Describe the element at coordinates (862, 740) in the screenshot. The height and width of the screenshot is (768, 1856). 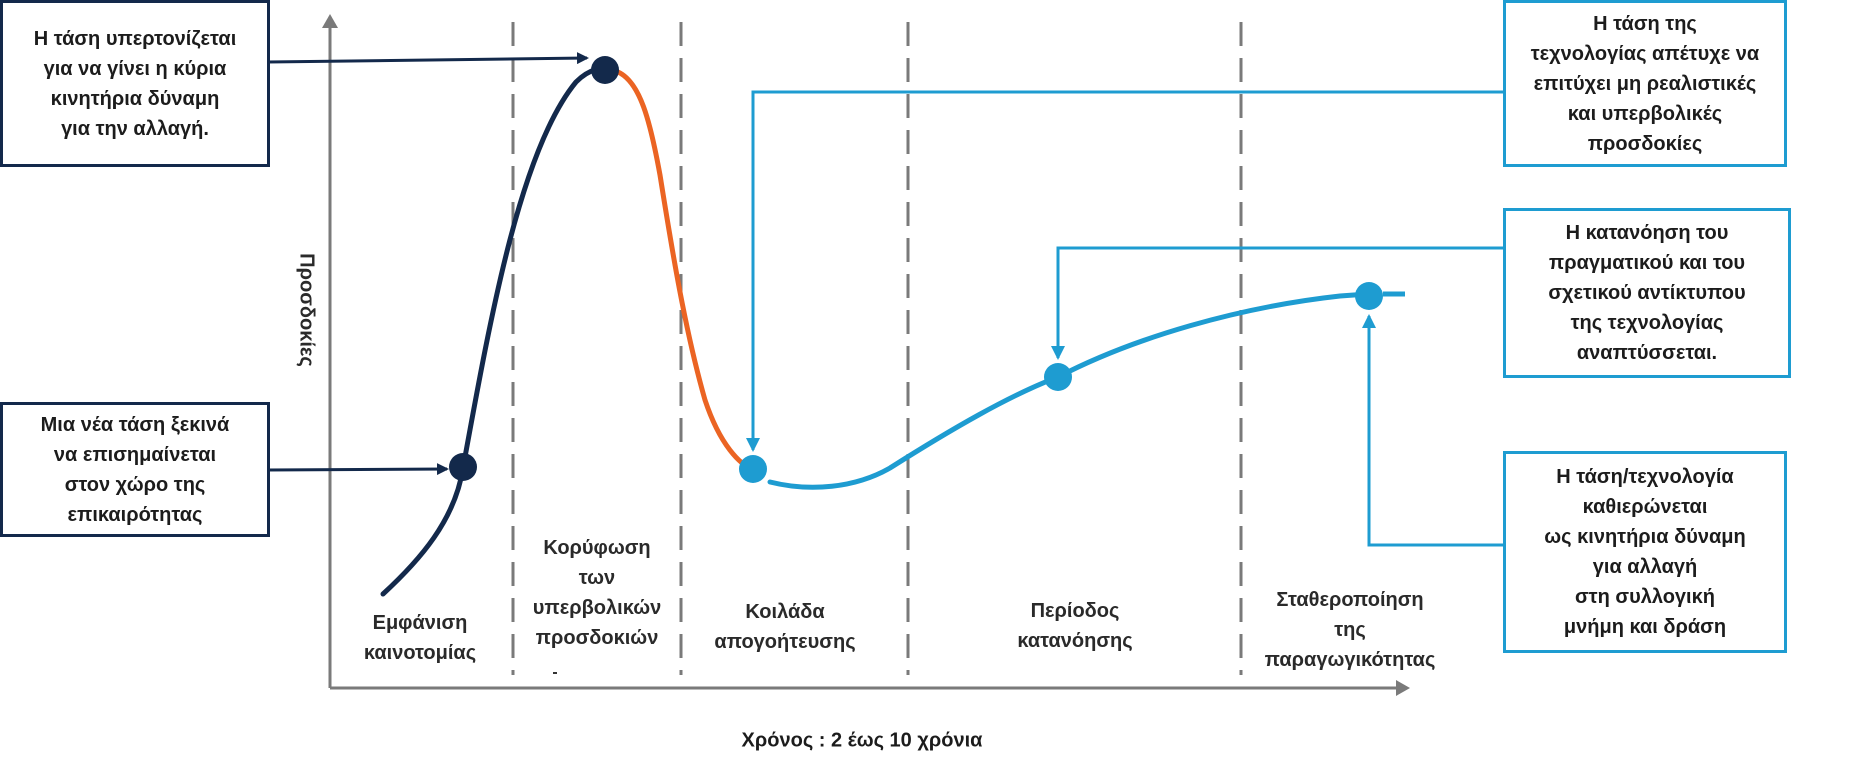
I see `x-axis-label: Χρόνος : 2 έως 10 χρόνια` at that location.